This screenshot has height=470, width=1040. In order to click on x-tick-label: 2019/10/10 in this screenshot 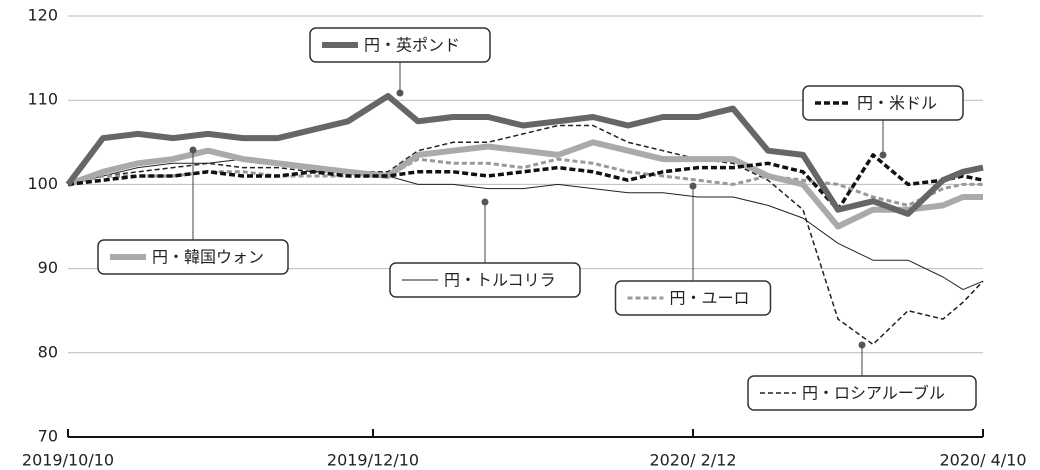, I will do `click(68, 460)`.